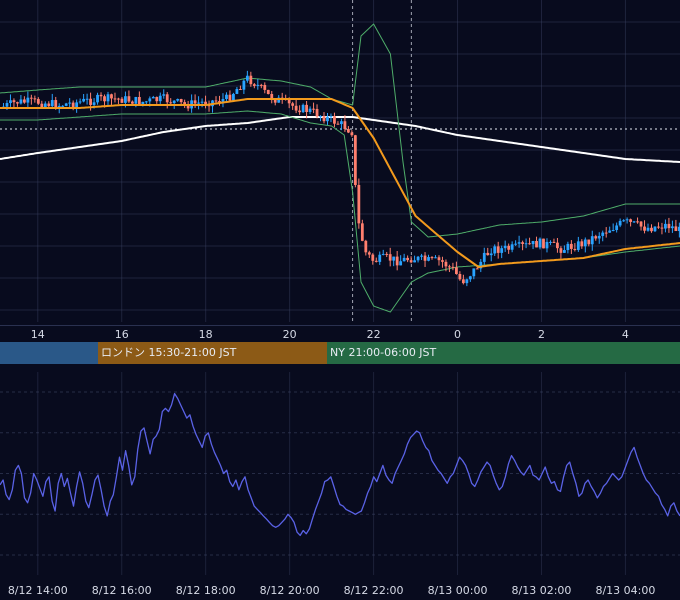 This screenshot has height=600, width=680. I want to click on price-x-axis: 14 16 18 20 22 0 2 4, so click(330, 334).